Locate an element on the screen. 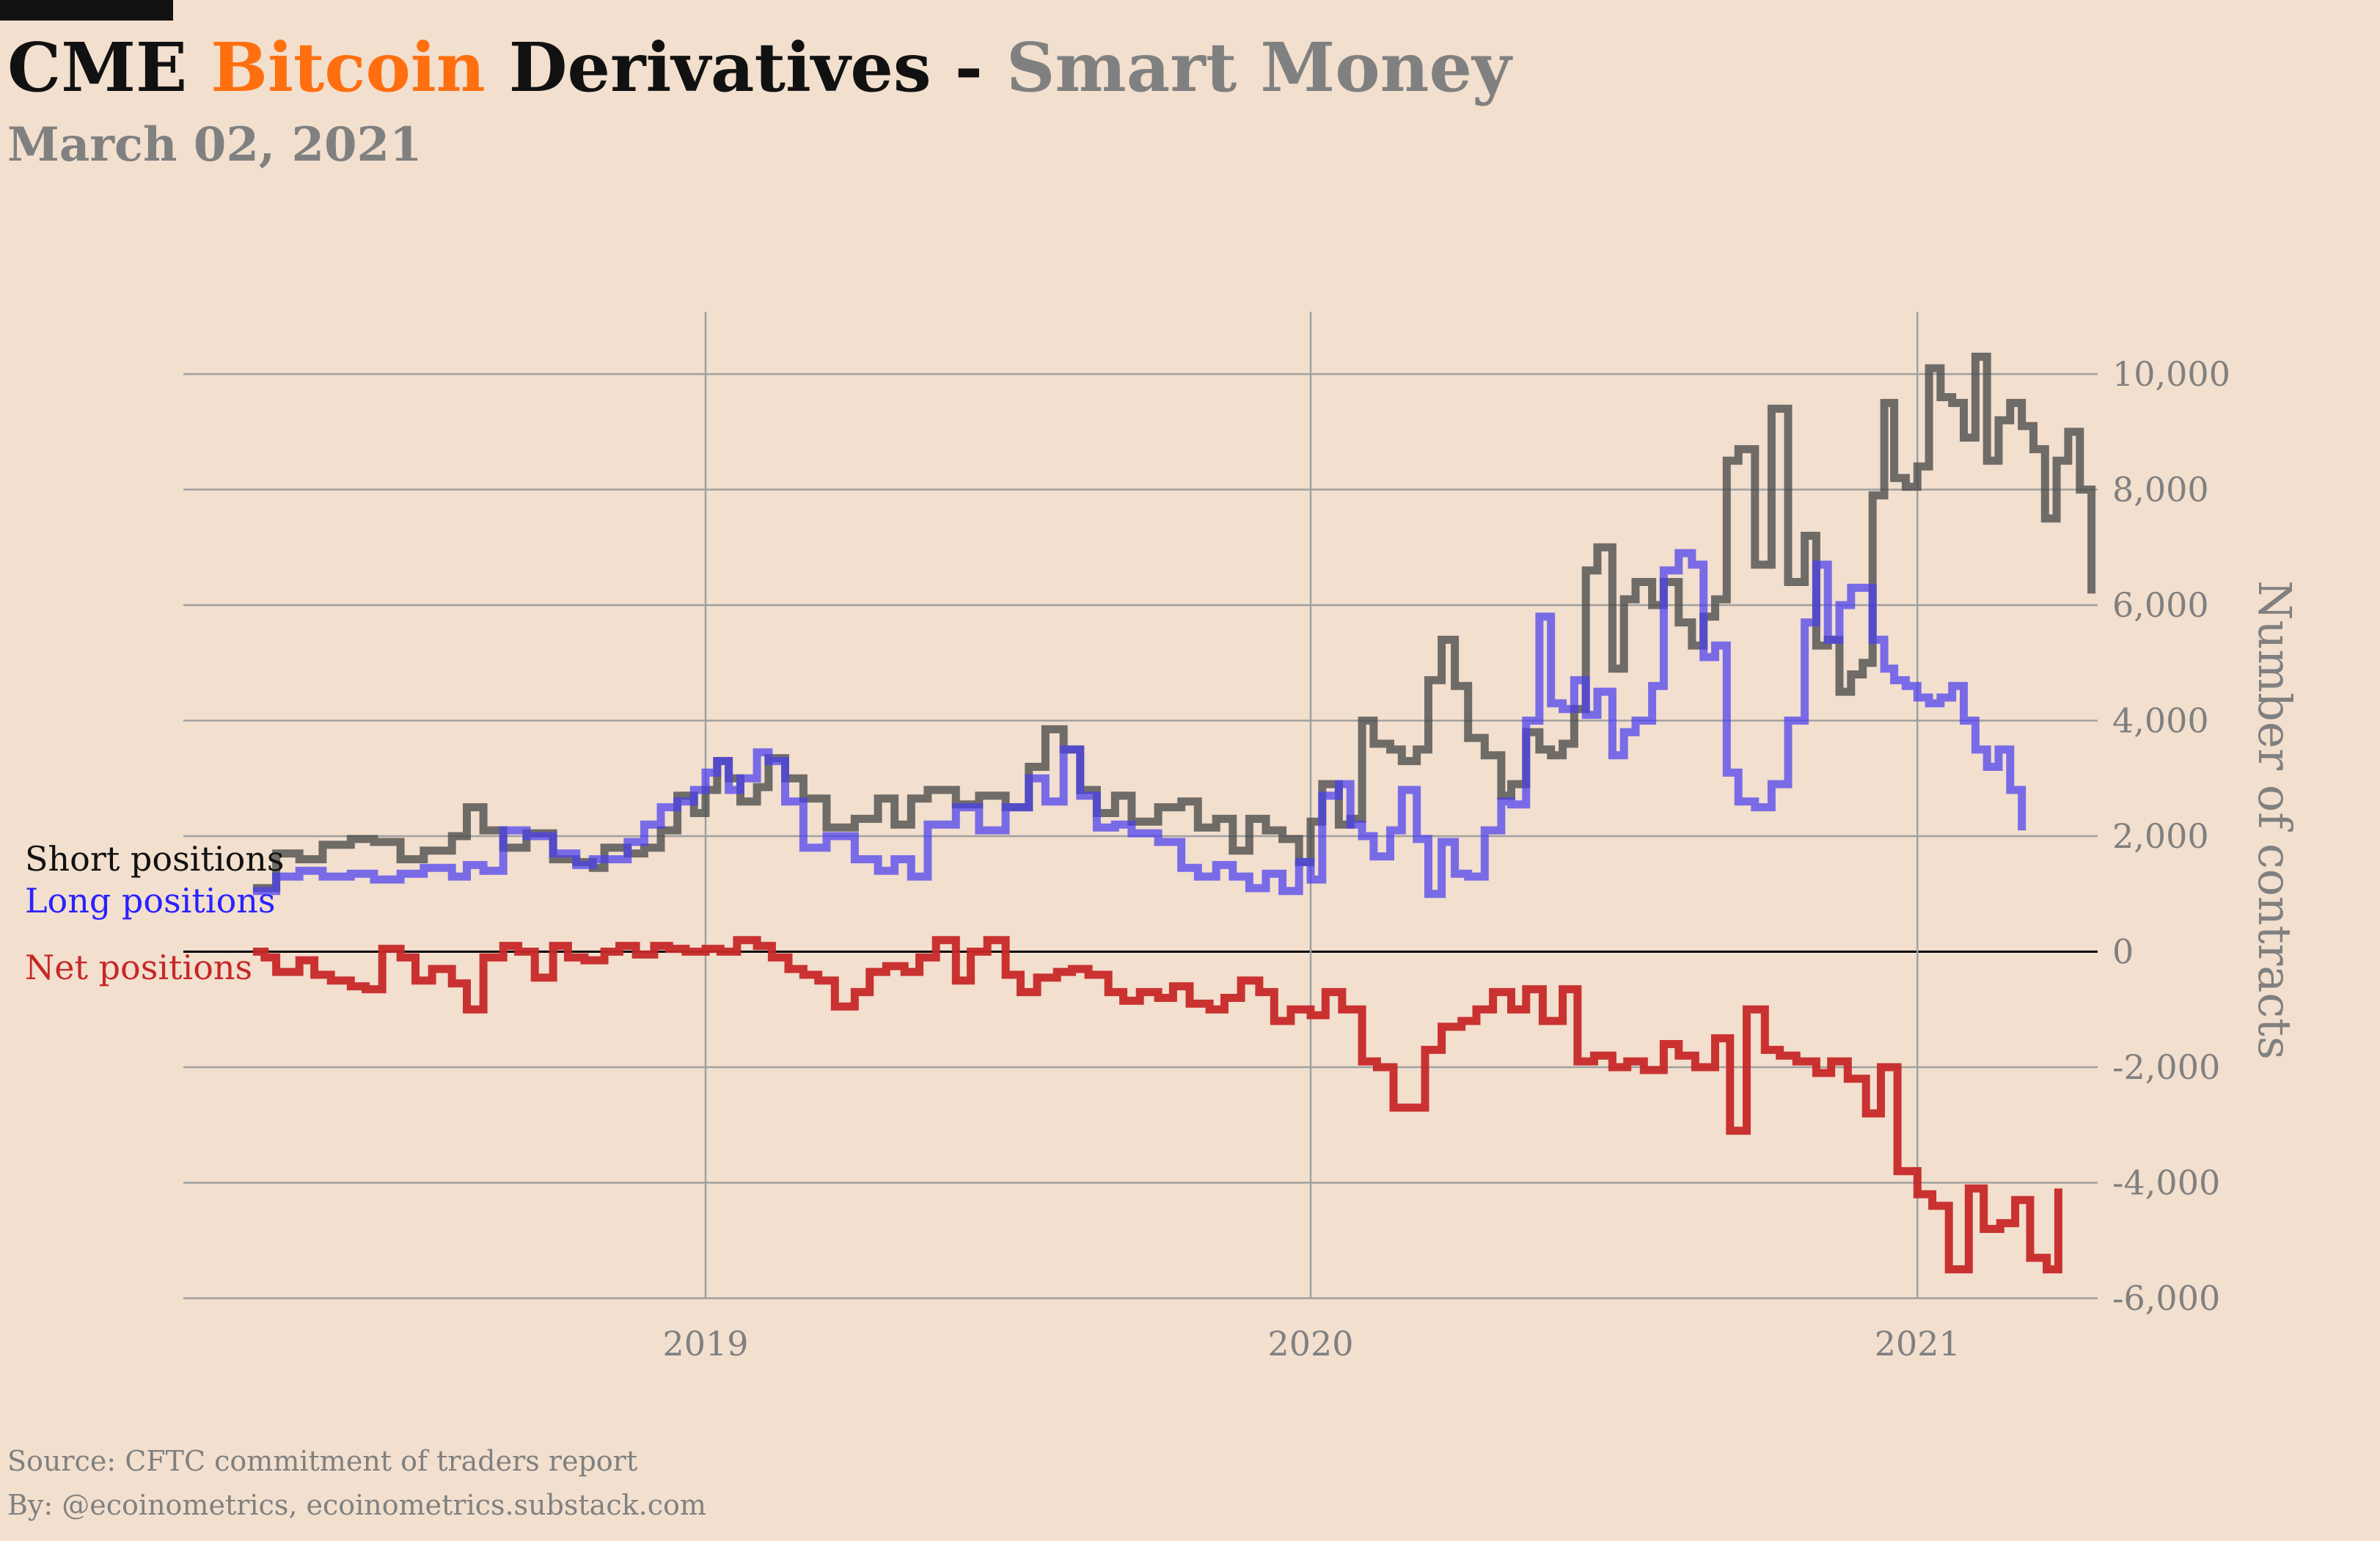 The height and width of the screenshot is (1541, 2380). y-tick-label: 0 is located at coordinates (2123, 952).